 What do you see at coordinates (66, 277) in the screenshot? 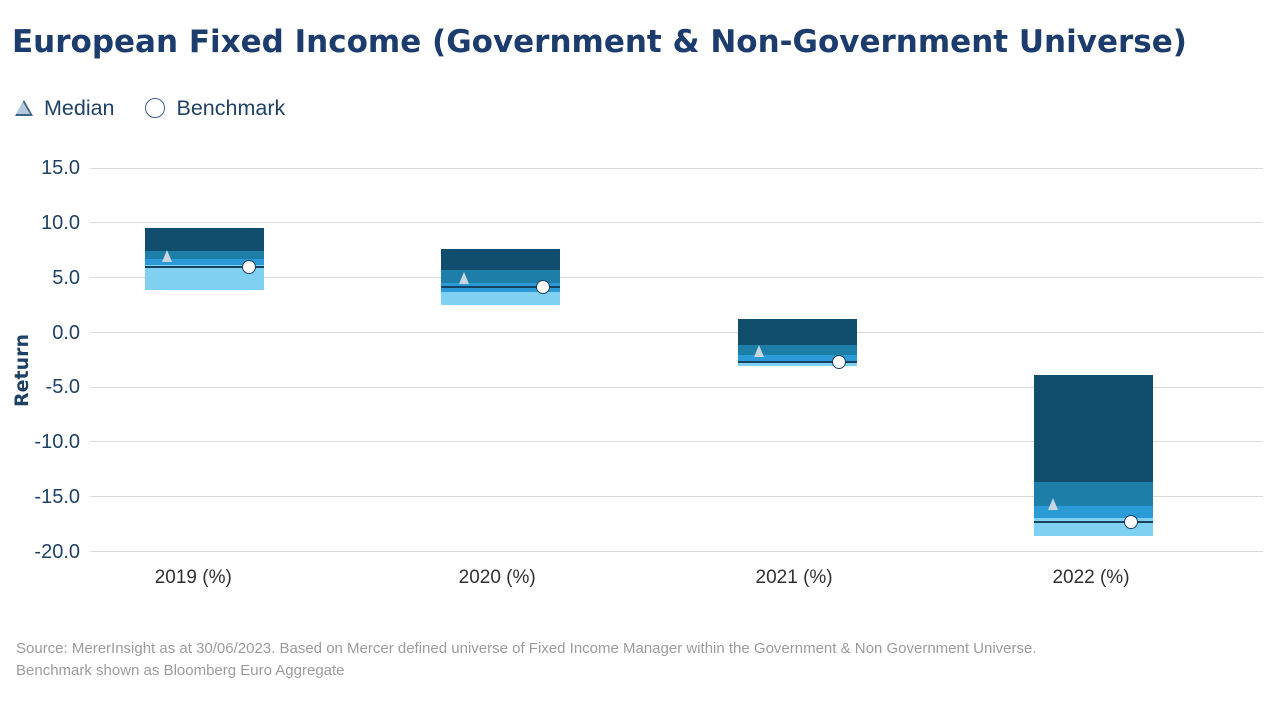
I see `y-tick-label: 5.0` at bounding box center [66, 277].